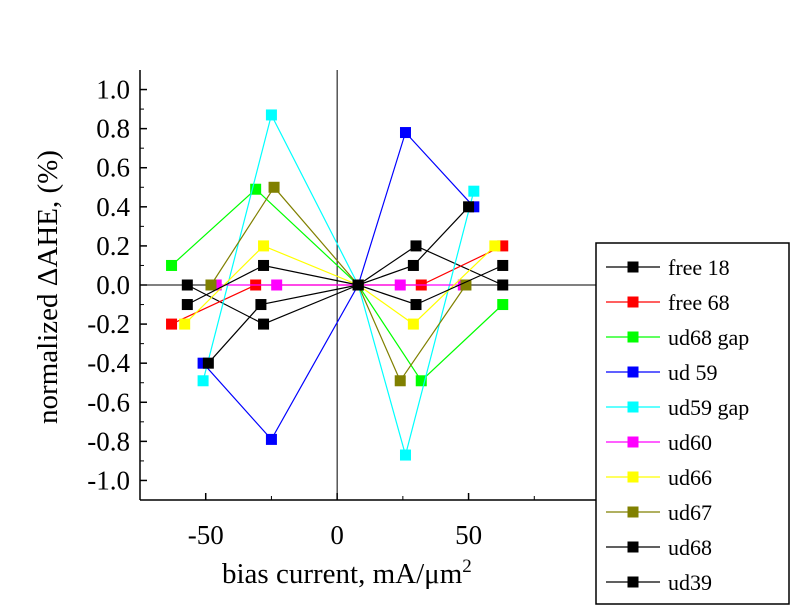 This screenshot has height=605, width=790. Describe the element at coordinates (659, 512) in the screenshot. I see `legend-item: ud67` at that location.